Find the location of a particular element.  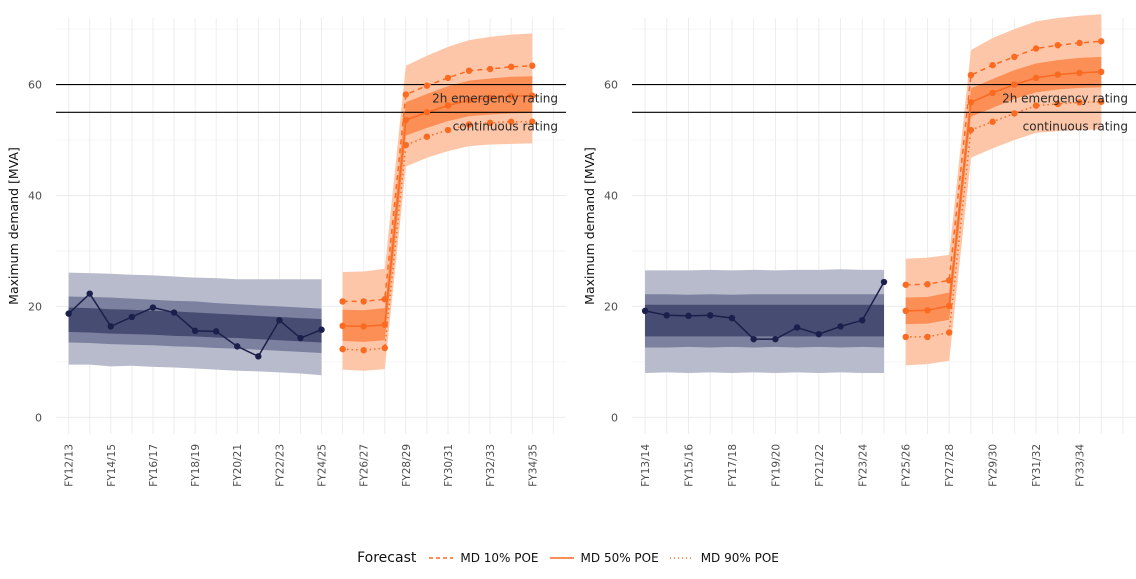

historical-band-inner is located at coordinates (764, 321).